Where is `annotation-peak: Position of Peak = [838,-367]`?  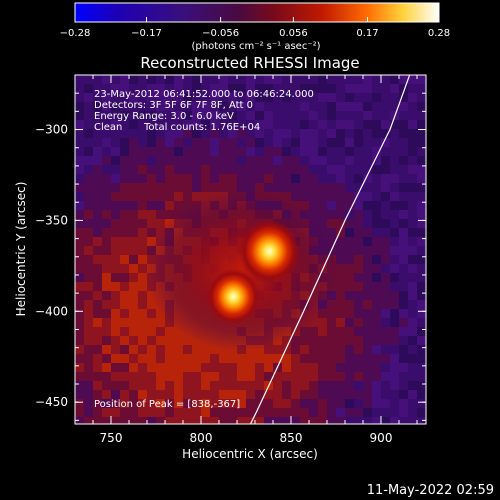
annotation-peak: Position of Peak = [838,-367] is located at coordinates (167, 404).